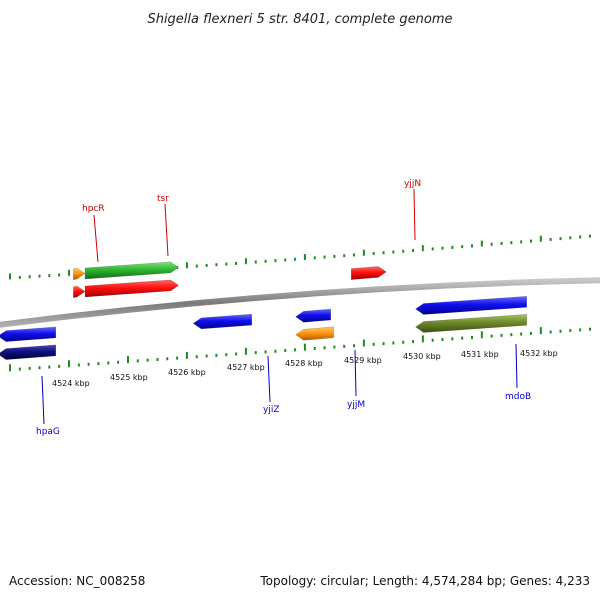 This screenshot has width=600, height=600. Describe the element at coordinates (132, 288) in the screenshot. I see `gene-arrow-tsr` at that location.